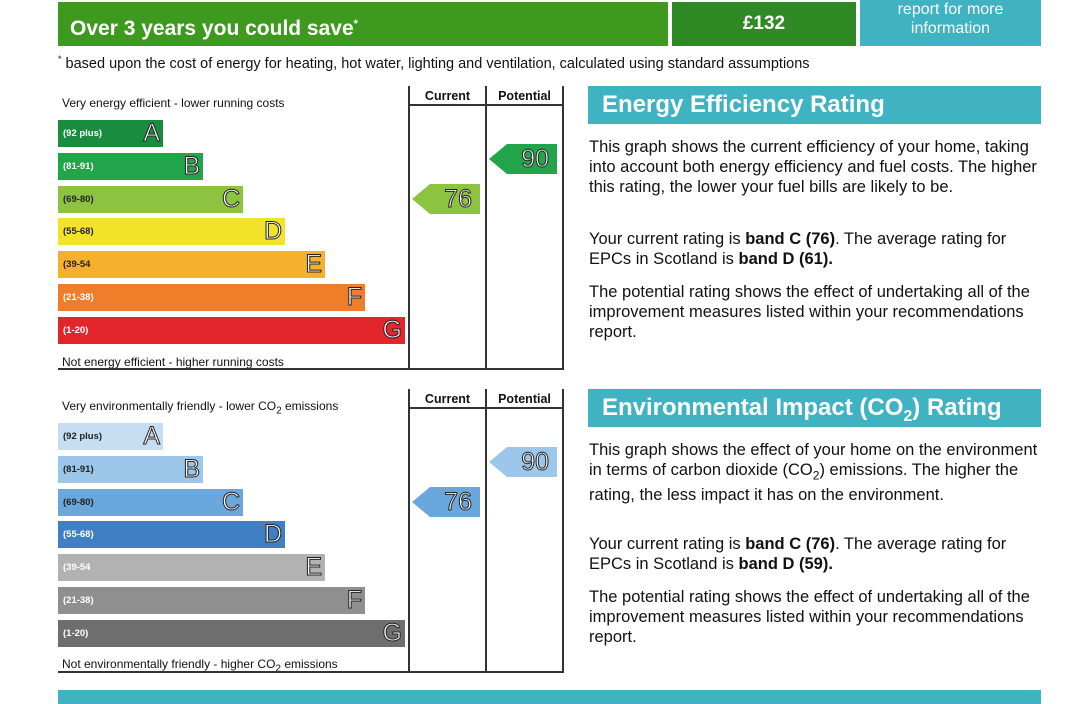  I want to click on energy-current-arrow: 76, so click(446, 199).